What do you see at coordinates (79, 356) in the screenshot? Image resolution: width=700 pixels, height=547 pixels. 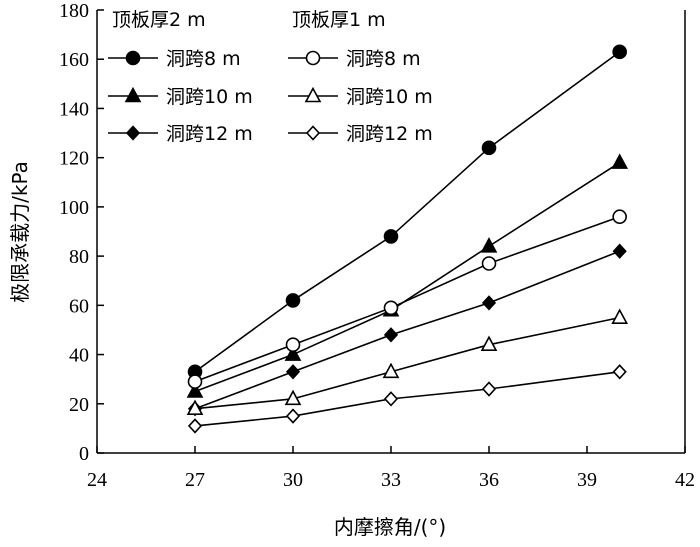 I see `y-tick-label: 40` at bounding box center [79, 356].